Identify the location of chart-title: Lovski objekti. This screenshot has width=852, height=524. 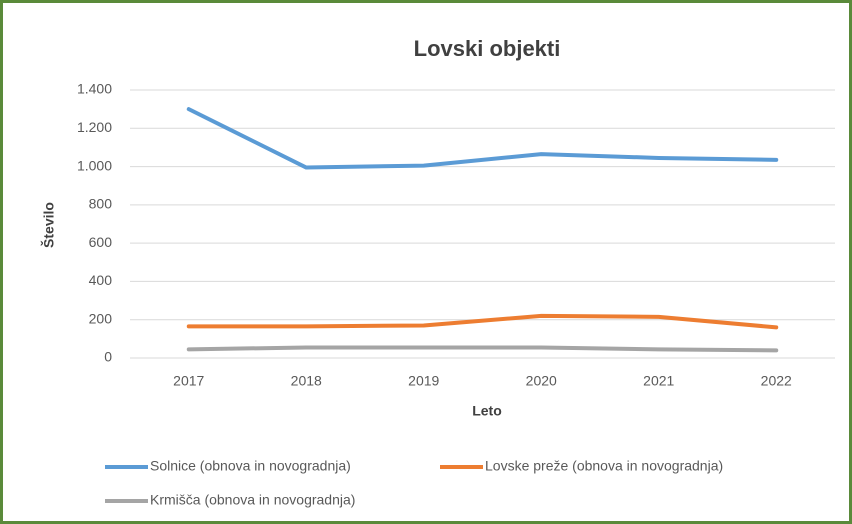
(487, 48).